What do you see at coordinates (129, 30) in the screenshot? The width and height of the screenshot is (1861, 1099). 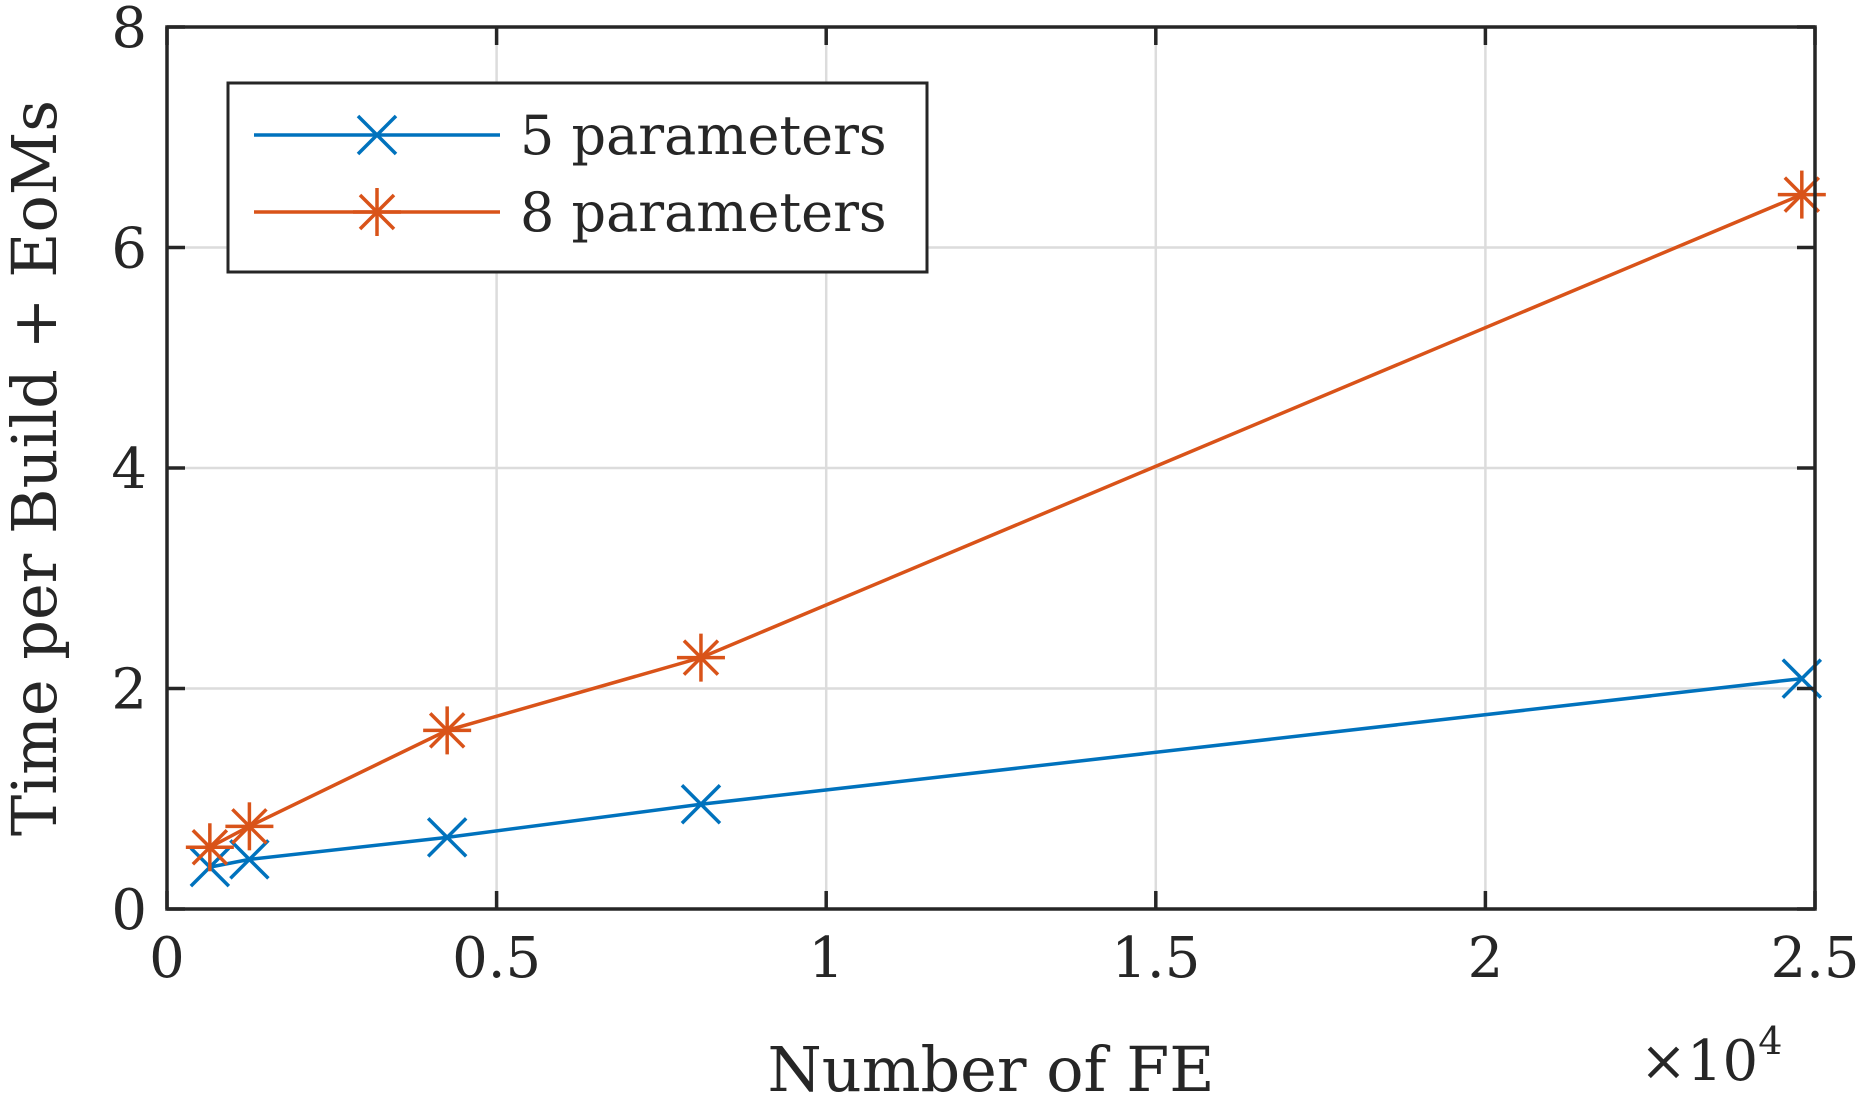 I see `y-tick-label: 8` at bounding box center [129, 30].